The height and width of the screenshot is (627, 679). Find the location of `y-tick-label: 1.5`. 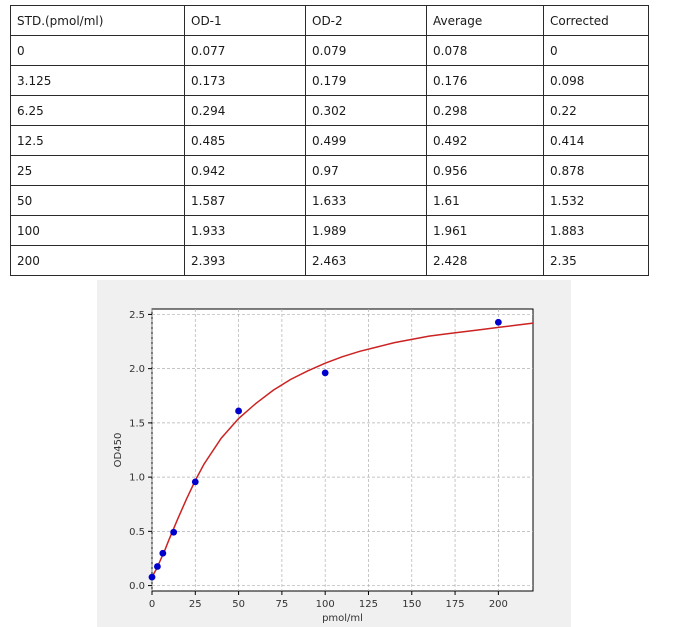

y-tick-label: 1.5 is located at coordinates (137, 423).